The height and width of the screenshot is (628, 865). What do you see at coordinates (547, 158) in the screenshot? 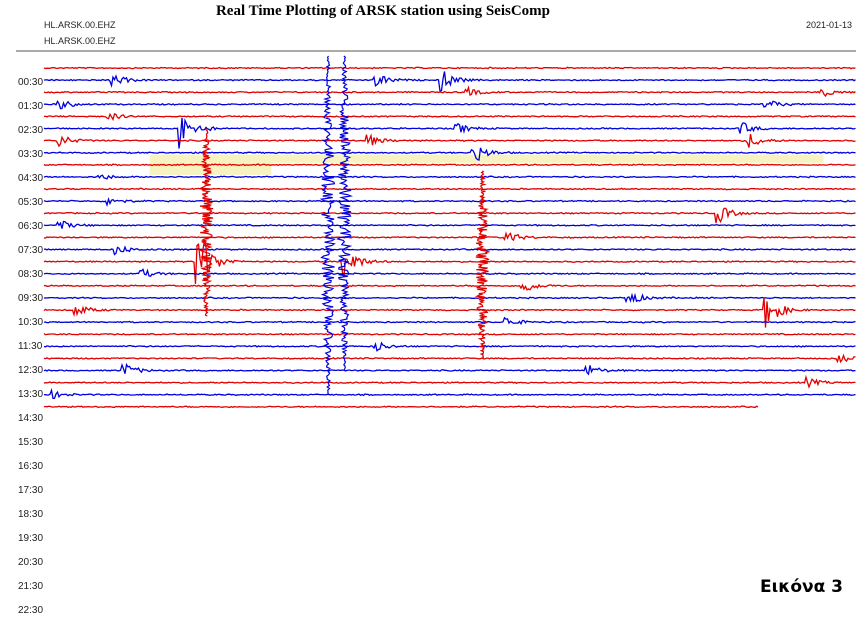
I see `data-gap` at bounding box center [547, 158].